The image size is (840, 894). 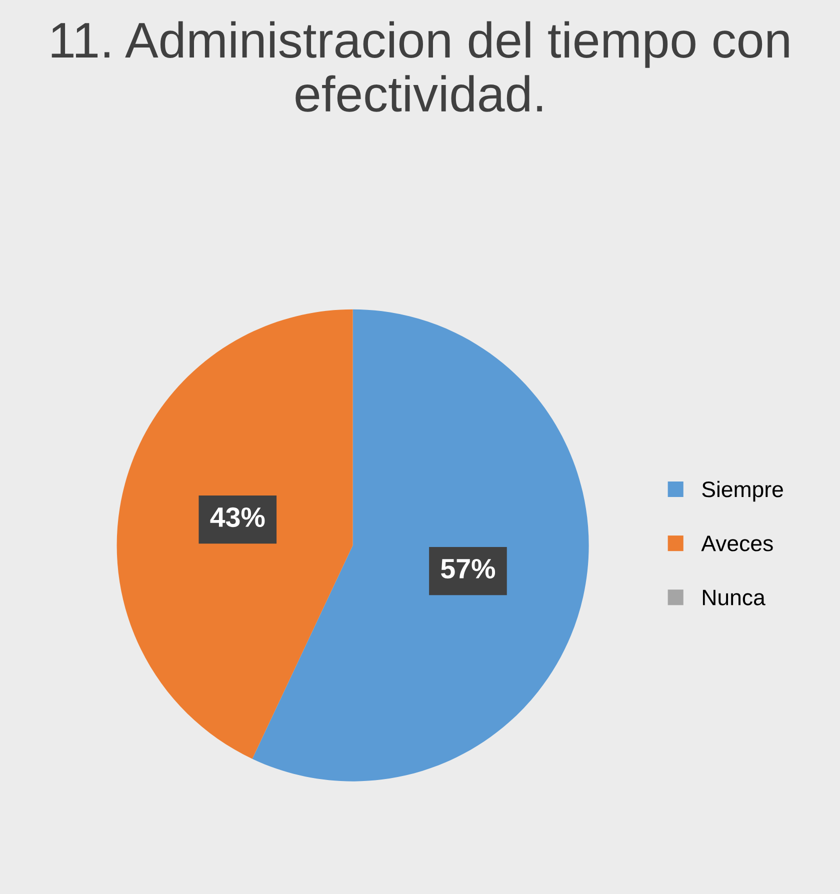 I want to click on legend-label: Siempre, so click(x=742, y=491).